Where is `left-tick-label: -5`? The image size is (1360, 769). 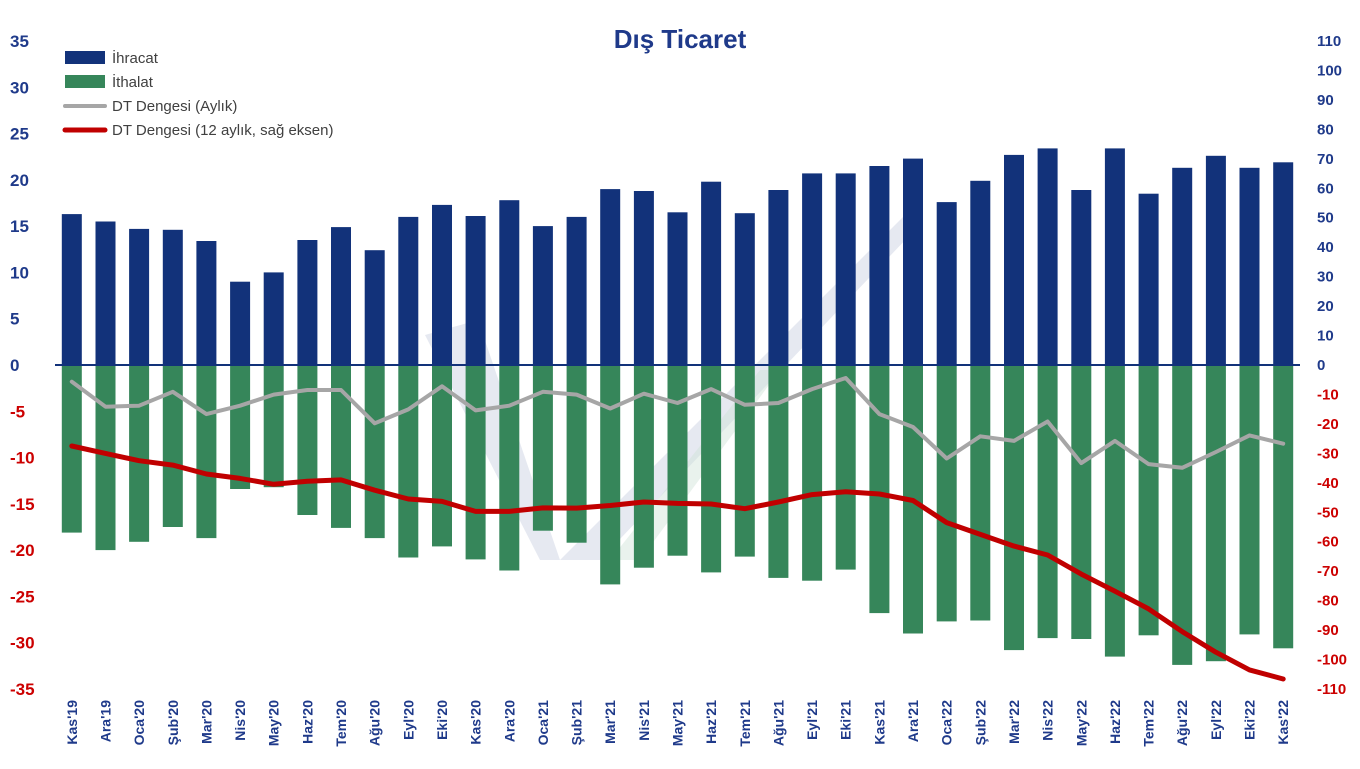
left-tick-label: -5 is located at coordinates (17, 411).